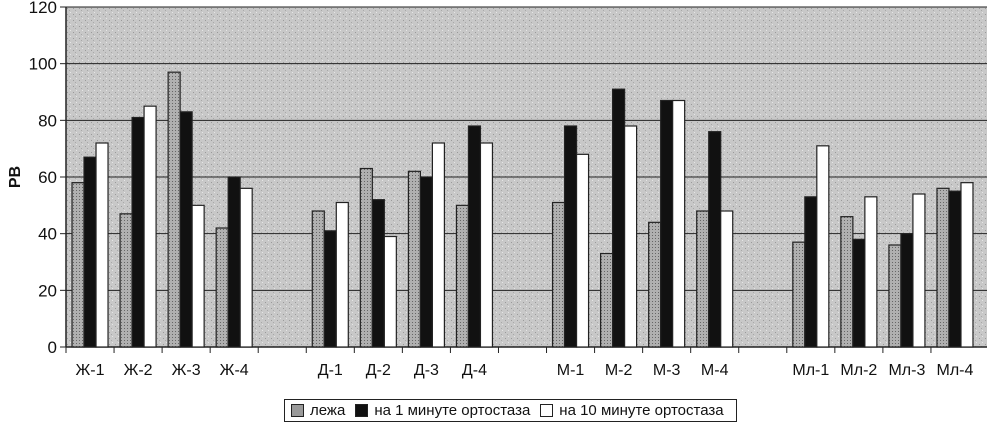 This screenshot has height=430, width=987. I want to click on legend-swatch-lying, so click(297, 410).